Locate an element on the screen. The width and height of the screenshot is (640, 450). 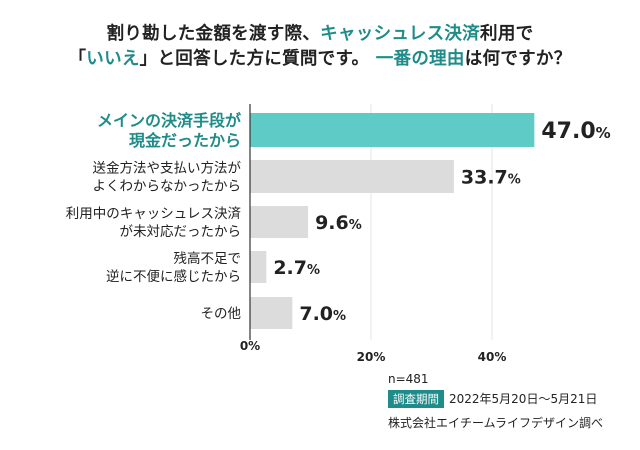
category-label: が未対応だったから is located at coordinates (181, 232).